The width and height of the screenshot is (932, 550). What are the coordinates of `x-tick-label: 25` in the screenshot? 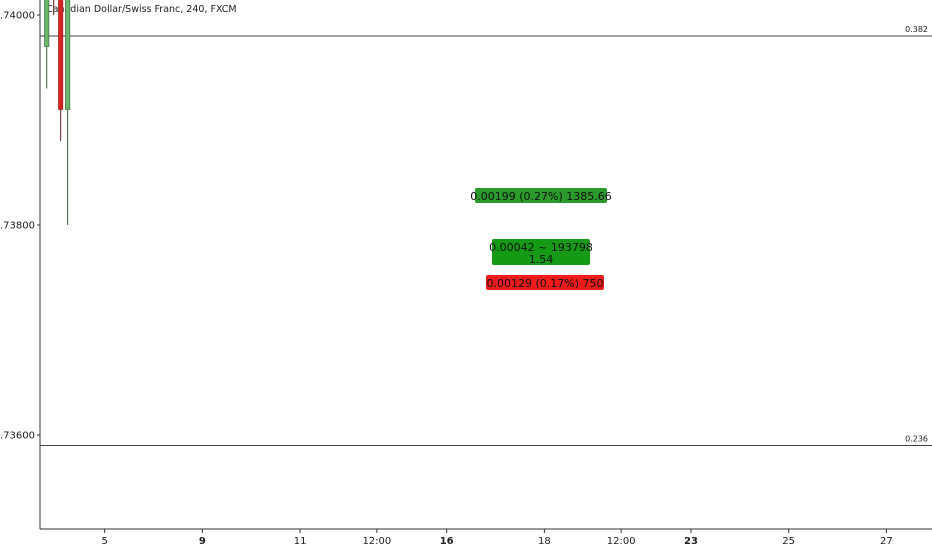 It's located at (788, 541).